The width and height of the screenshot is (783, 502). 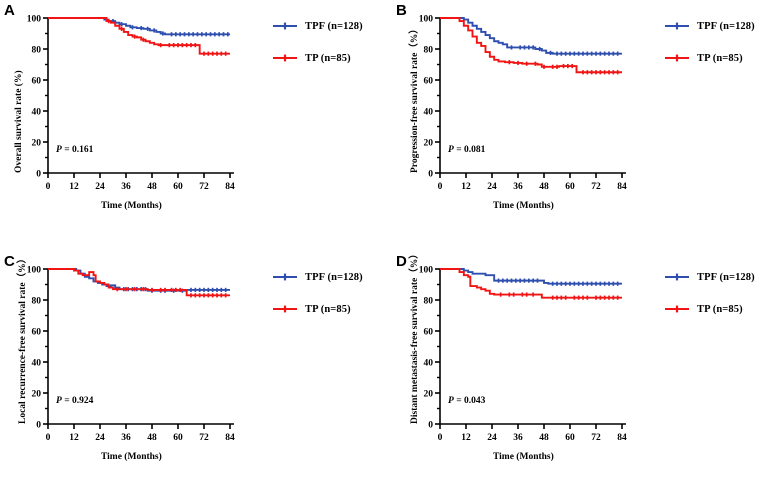 I want to click on y-axis-label: Progression-free survival rate（%）, so click(x=415, y=98).